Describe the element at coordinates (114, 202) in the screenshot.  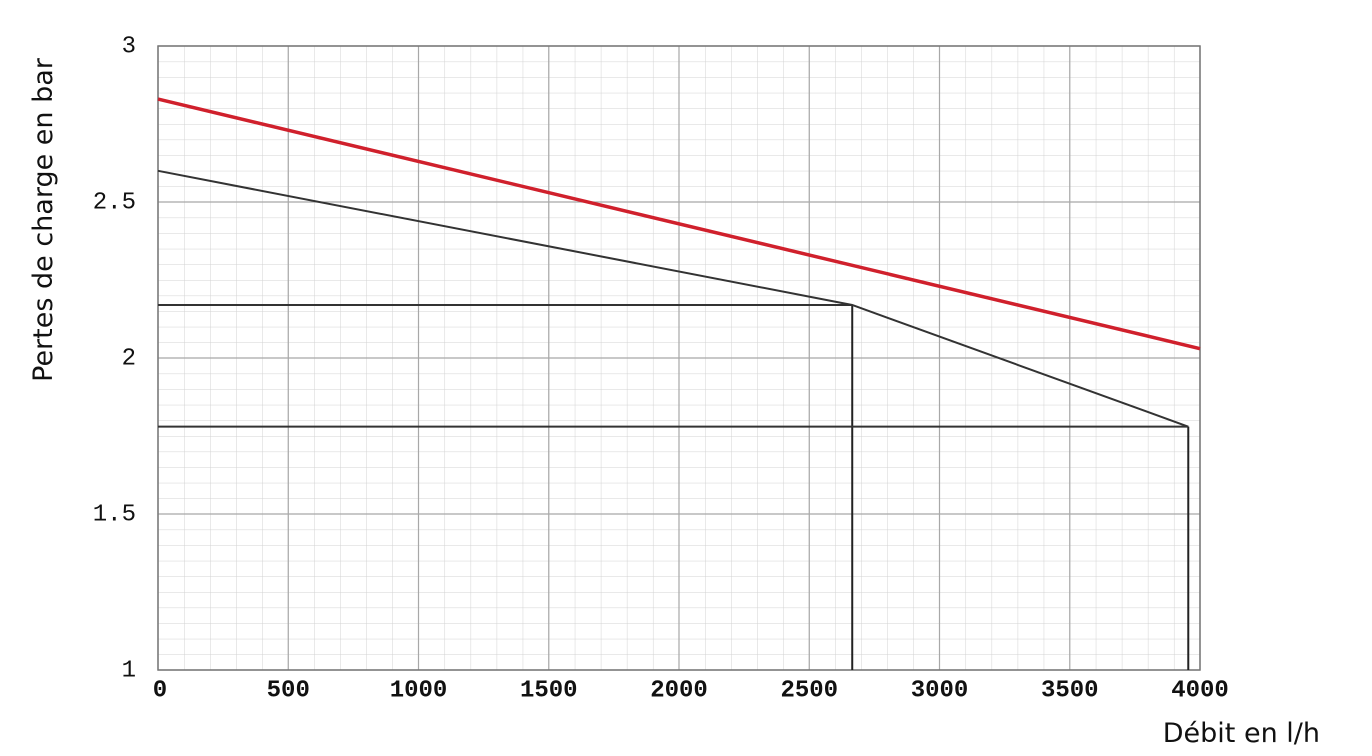
I see `y-tick-label: 2.5` at that location.